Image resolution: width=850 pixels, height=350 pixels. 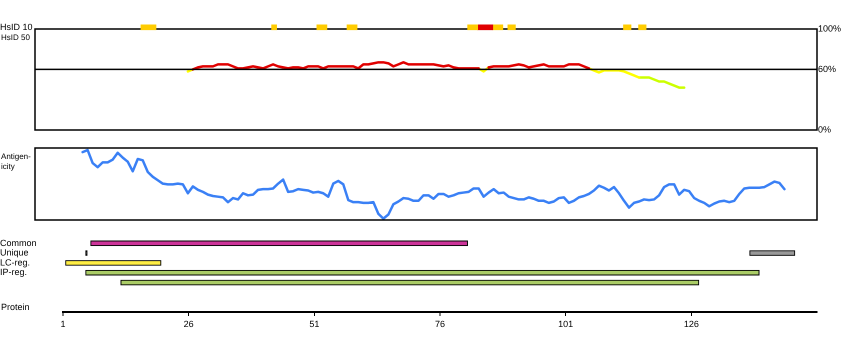 What do you see at coordinates (15, 37) in the screenshot?
I see `y-axis-title: HsID 50` at bounding box center [15, 37].